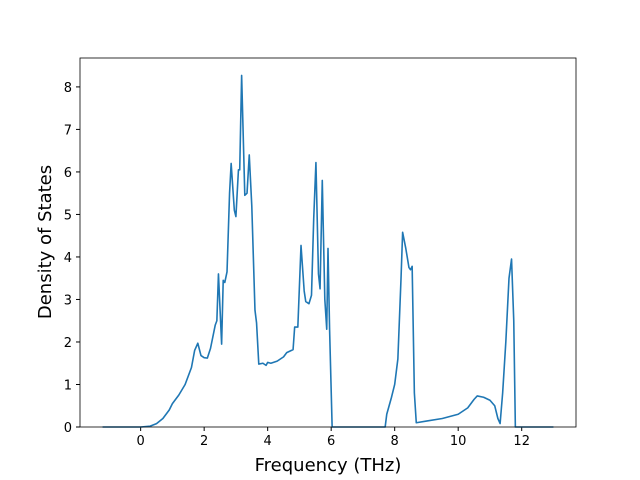 This screenshot has width=640, height=480. What do you see at coordinates (68, 385) in the screenshot?
I see `y-tick-label: 1` at bounding box center [68, 385].